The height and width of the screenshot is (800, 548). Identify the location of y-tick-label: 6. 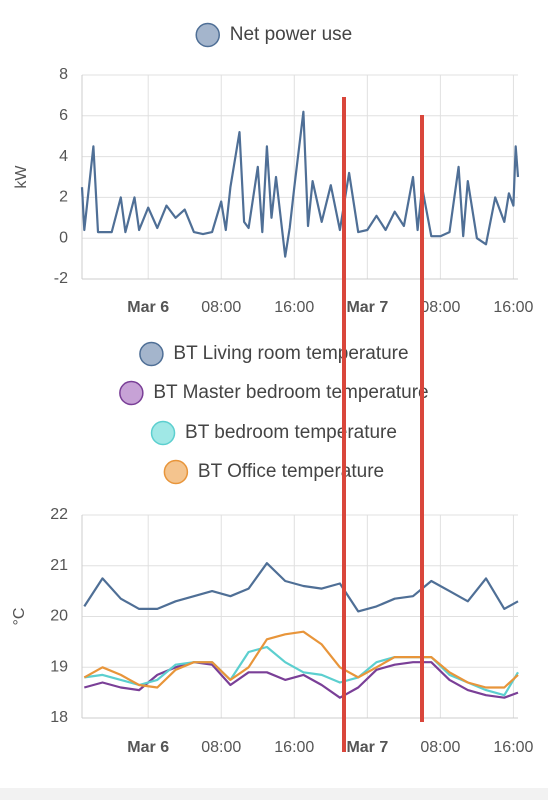
(63, 115).